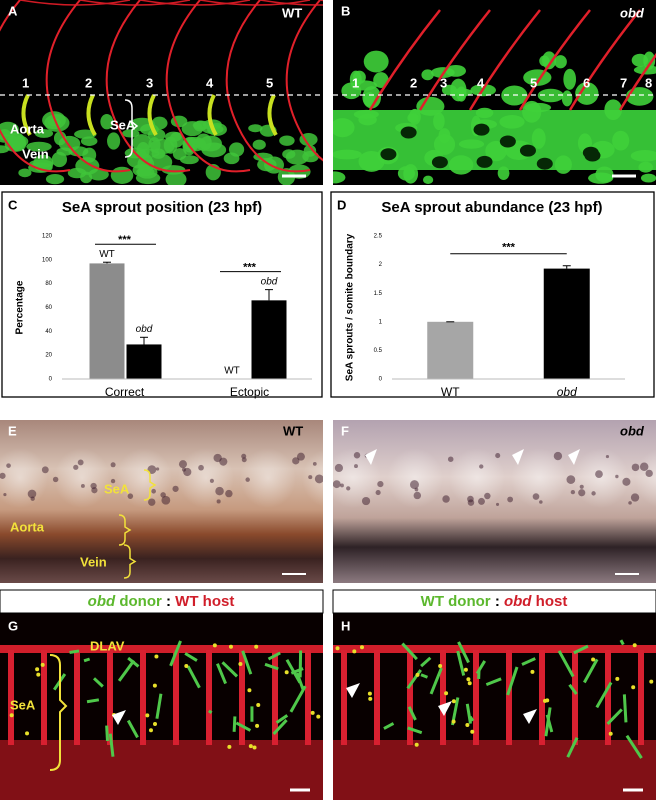 Image resolution: width=656 pixels, height=800 pixels. I want to click on vein-label: Vein, so click(93, 561).